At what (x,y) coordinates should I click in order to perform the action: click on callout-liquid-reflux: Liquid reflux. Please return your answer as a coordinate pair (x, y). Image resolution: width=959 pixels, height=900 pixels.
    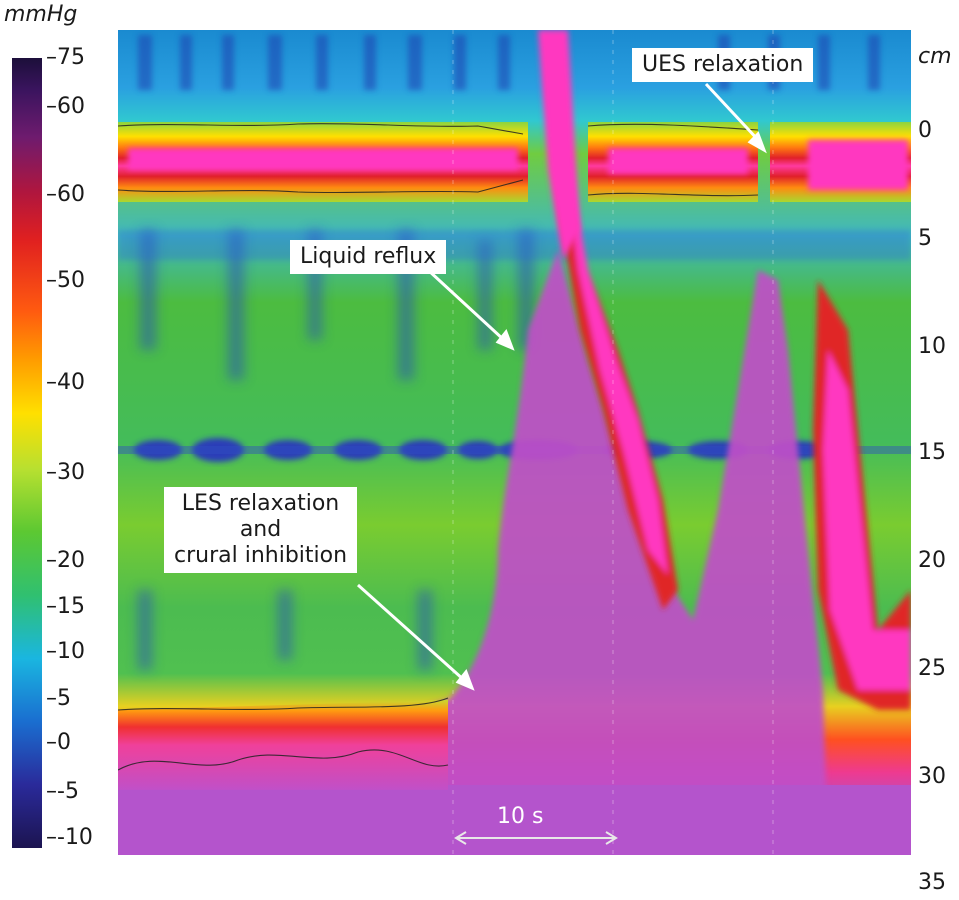
    Looking at the image, I should click on (368, 257).